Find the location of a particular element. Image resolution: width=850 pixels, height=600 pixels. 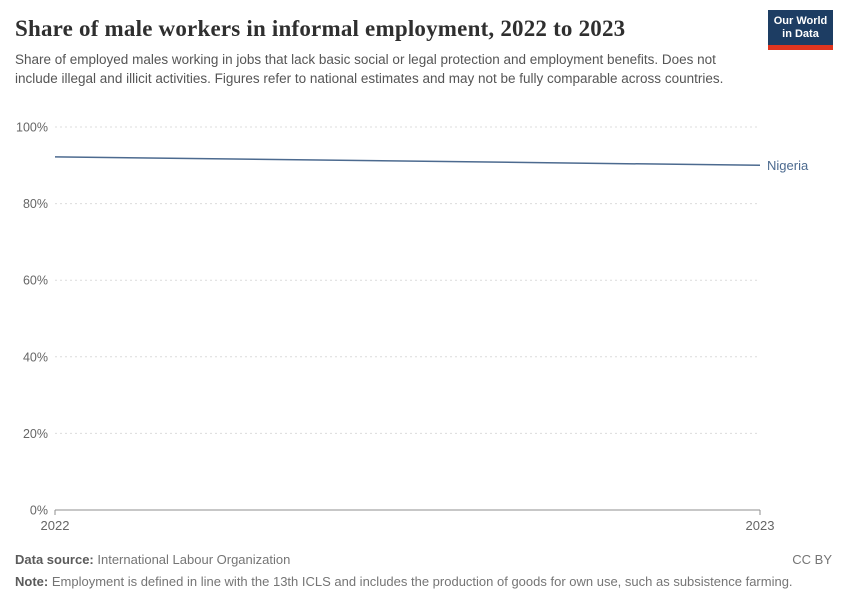

note-label: Note: is located at coordinates (32, 581).